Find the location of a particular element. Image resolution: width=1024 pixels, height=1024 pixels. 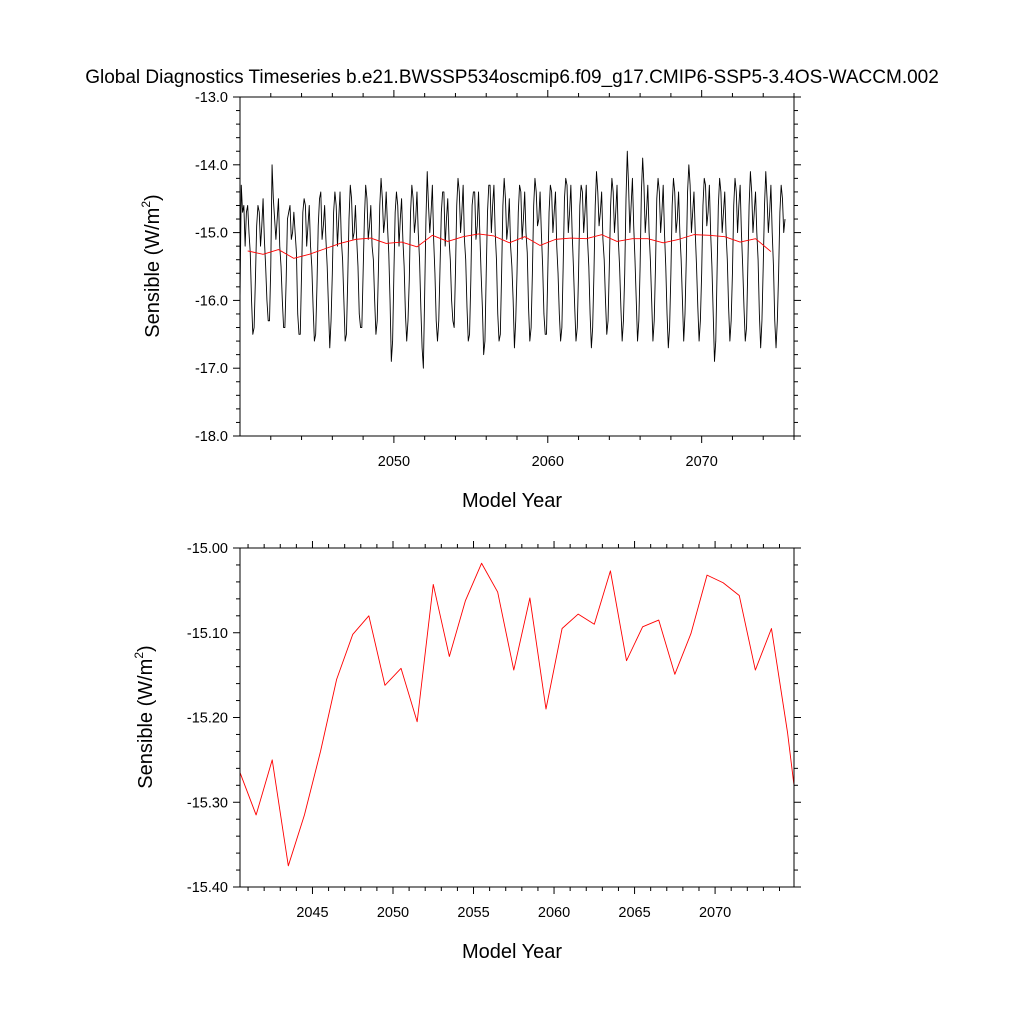

y-tick-label: -15.30 is located at coordinates (207, 803).